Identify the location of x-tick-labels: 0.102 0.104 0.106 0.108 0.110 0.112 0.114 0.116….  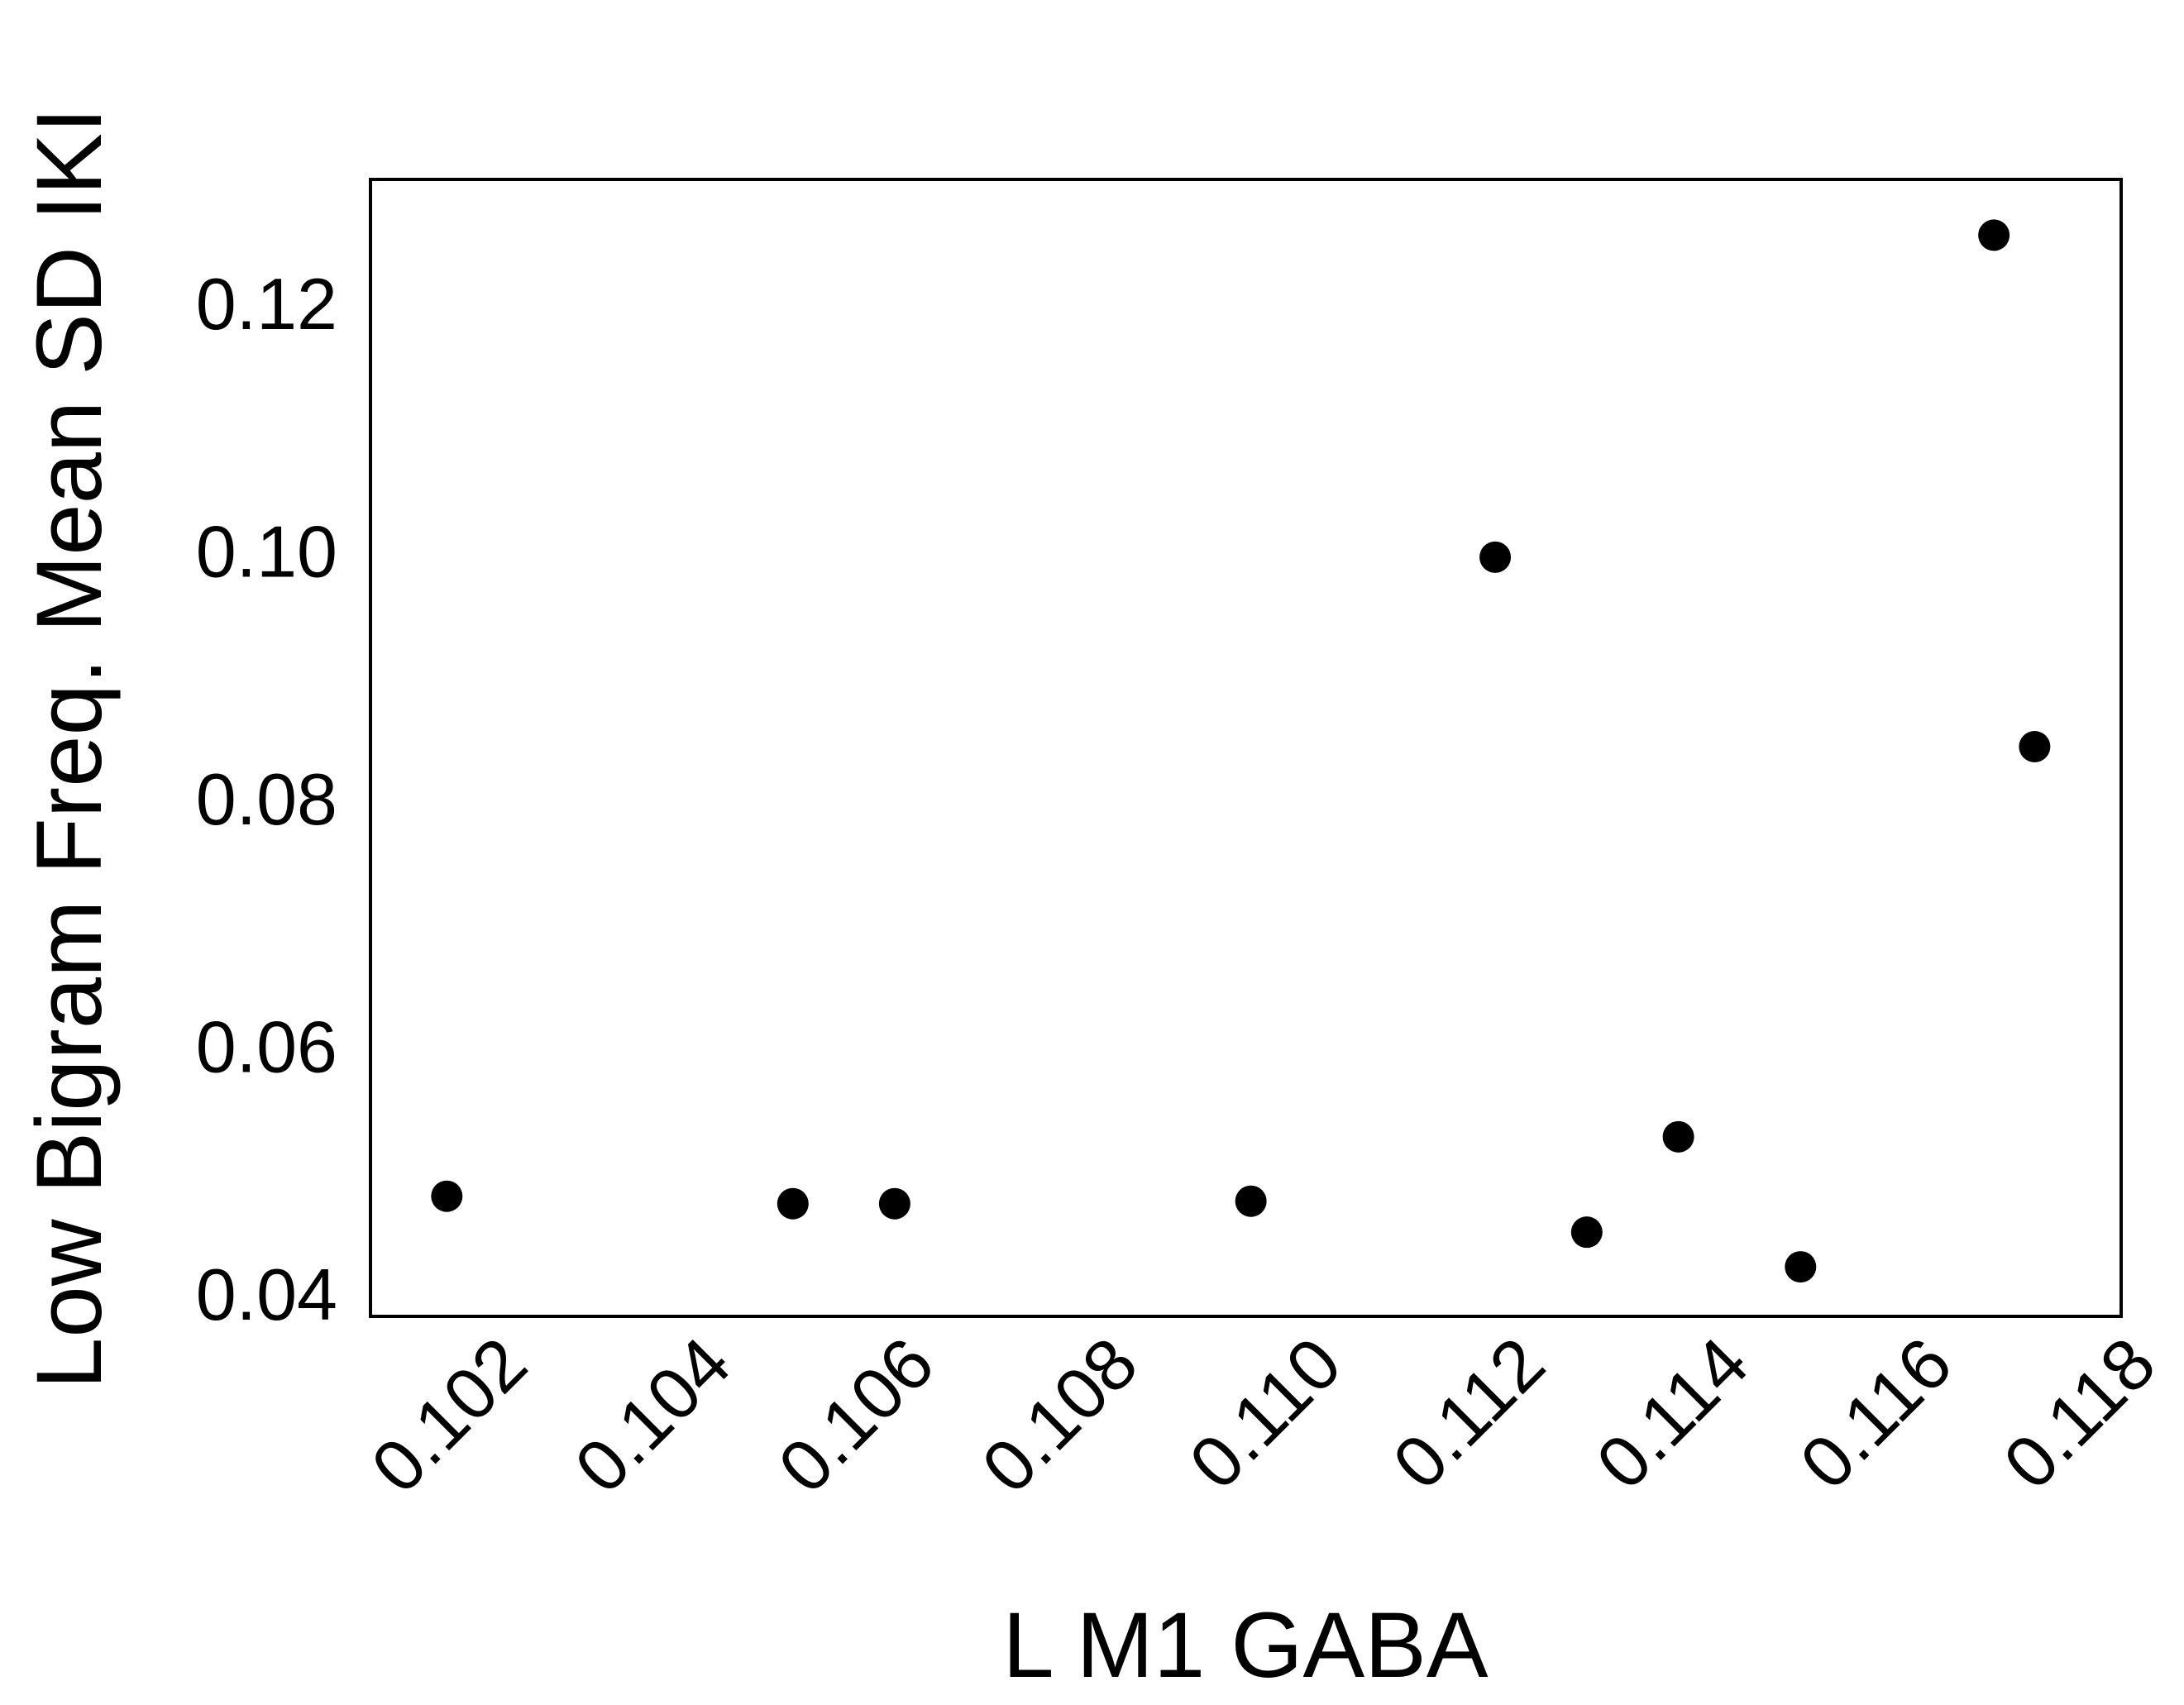
(1263, 1414).